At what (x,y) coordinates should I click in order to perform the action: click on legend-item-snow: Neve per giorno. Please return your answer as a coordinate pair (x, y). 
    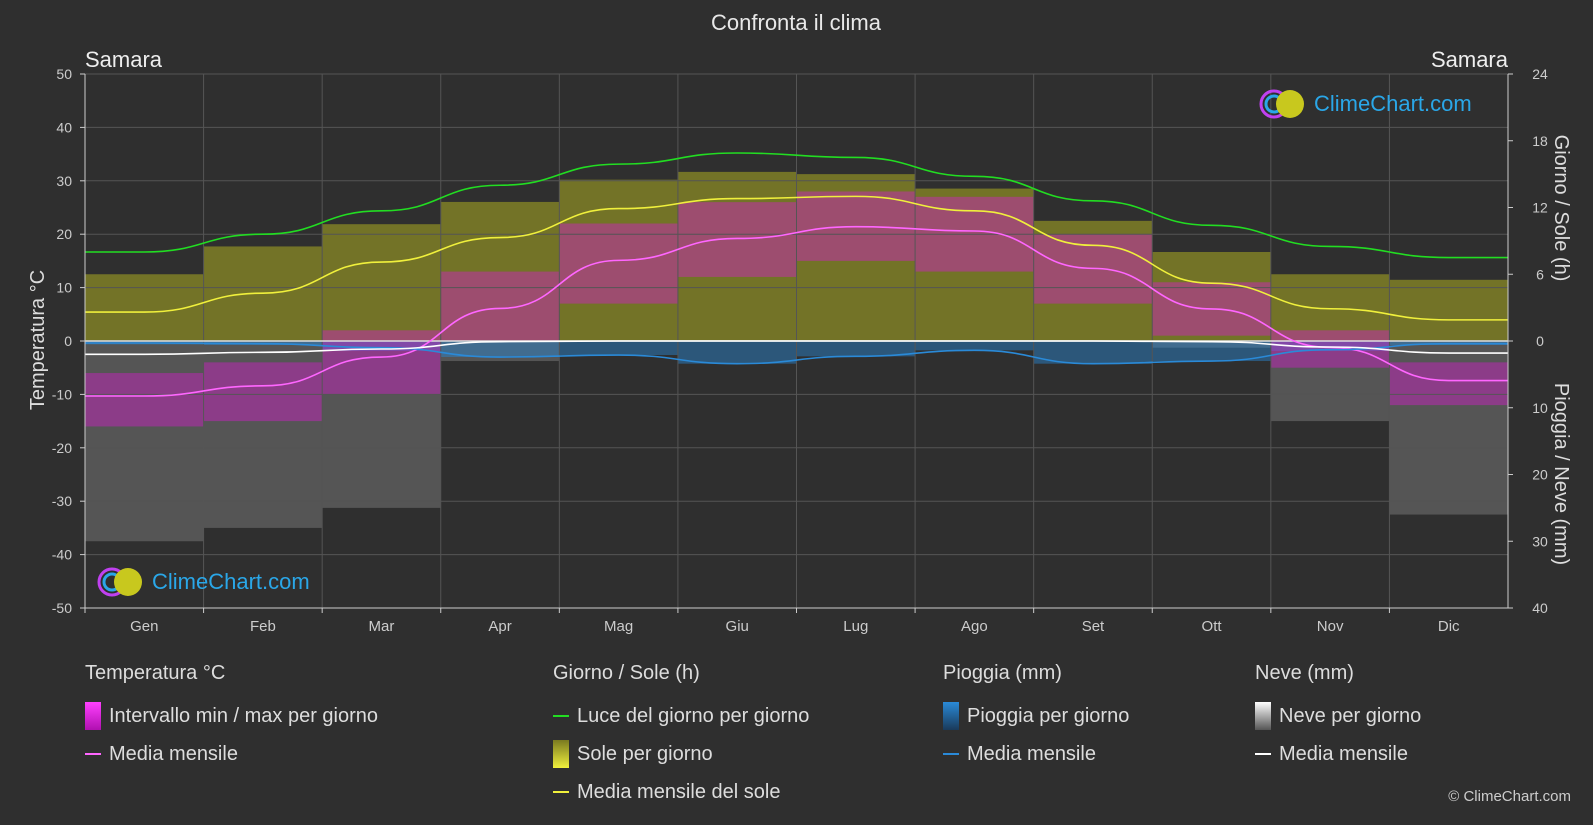
    Looking at the image, I should click on (1338, 716).